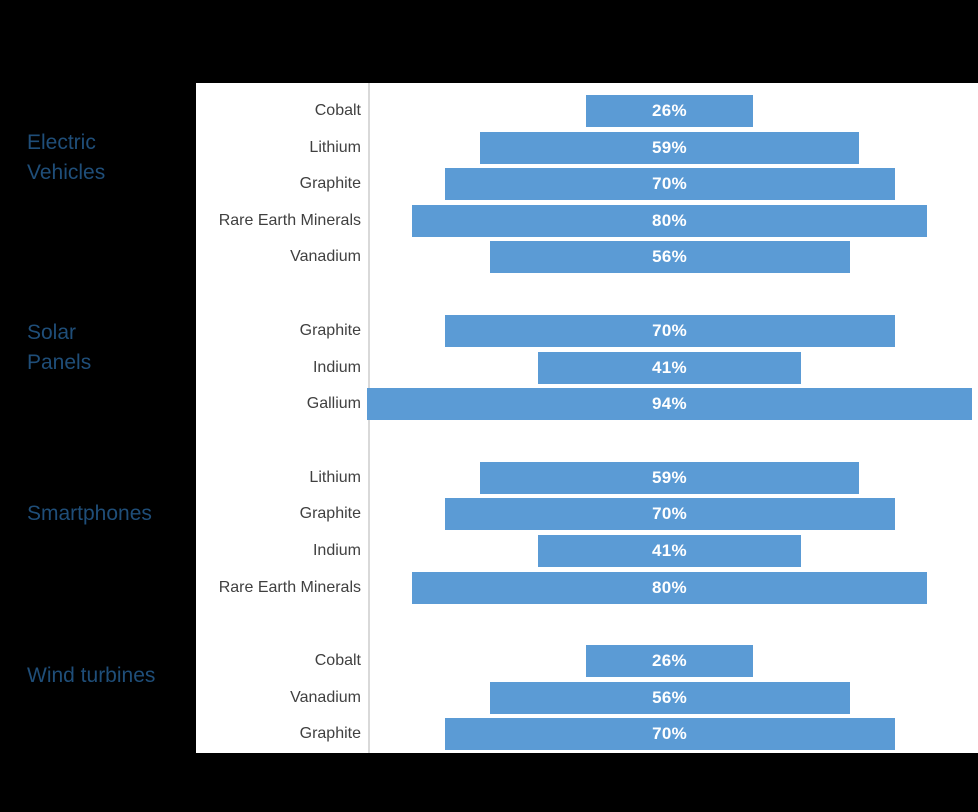 This screenshot has height=812, width=978. I want to click on group-label-line: Panels, so click(59, 362).